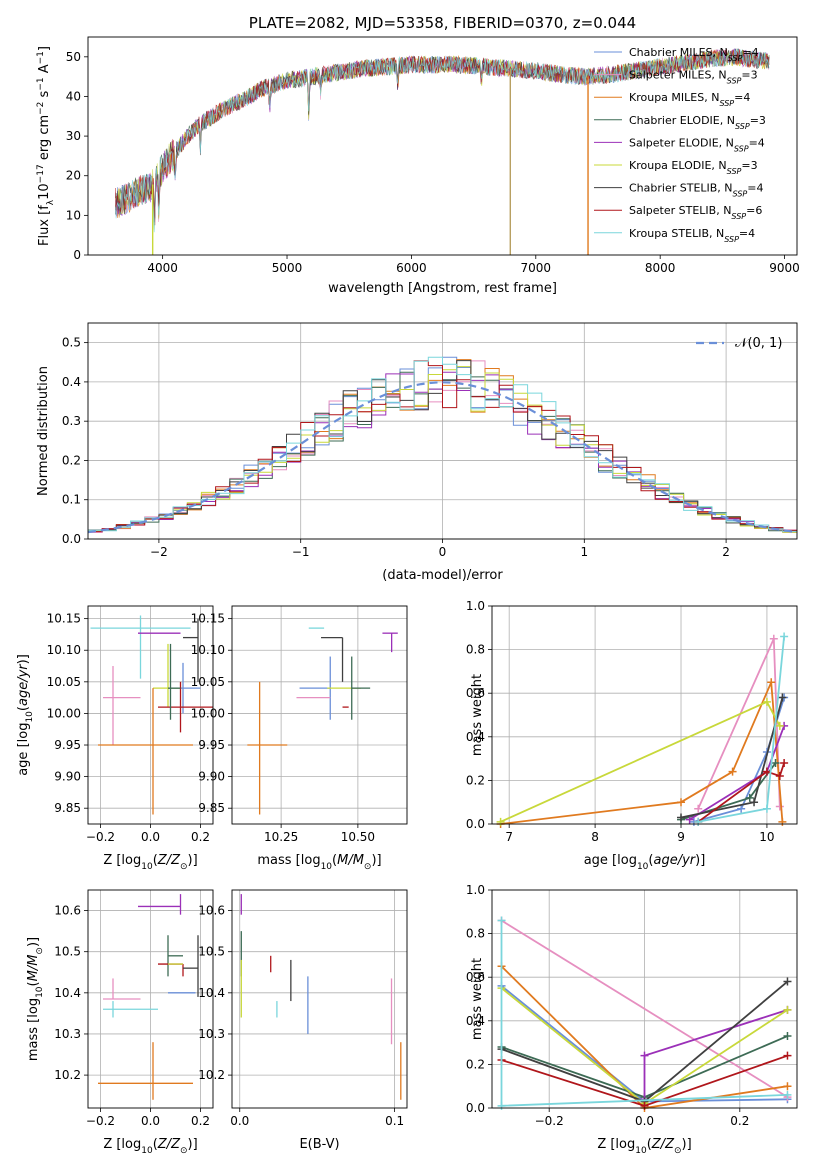 The height and width of the screenshot is (1170, 819). Describe the element at coordinates (43, 431) in the screenshot. I see `y-axis-label: Normed distribution` at that location.